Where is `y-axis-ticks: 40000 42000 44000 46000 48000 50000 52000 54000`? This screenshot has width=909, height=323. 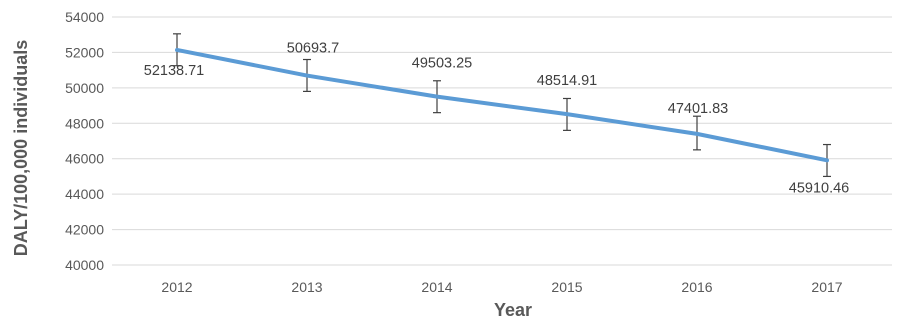 y-axis-ticks: 40000 42000 44000 46000 48000 50000 52000 54000 is located at coordinates (84, 141).